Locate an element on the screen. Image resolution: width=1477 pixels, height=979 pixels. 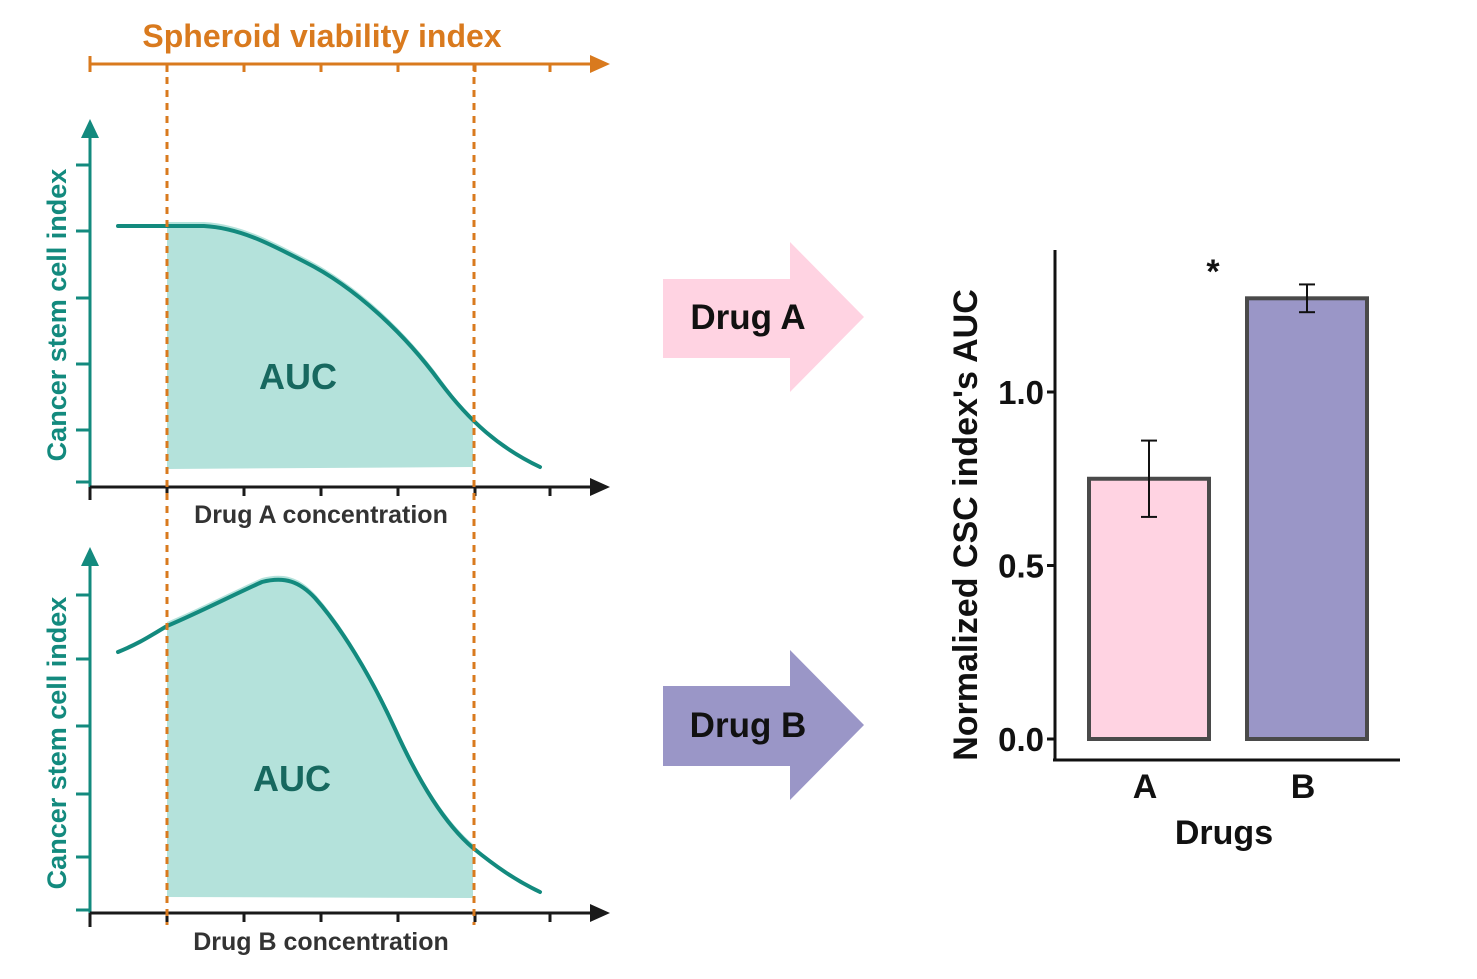
ytick-layer: 0.0 0.5 1.0 is located at coordinates (1026, 566).